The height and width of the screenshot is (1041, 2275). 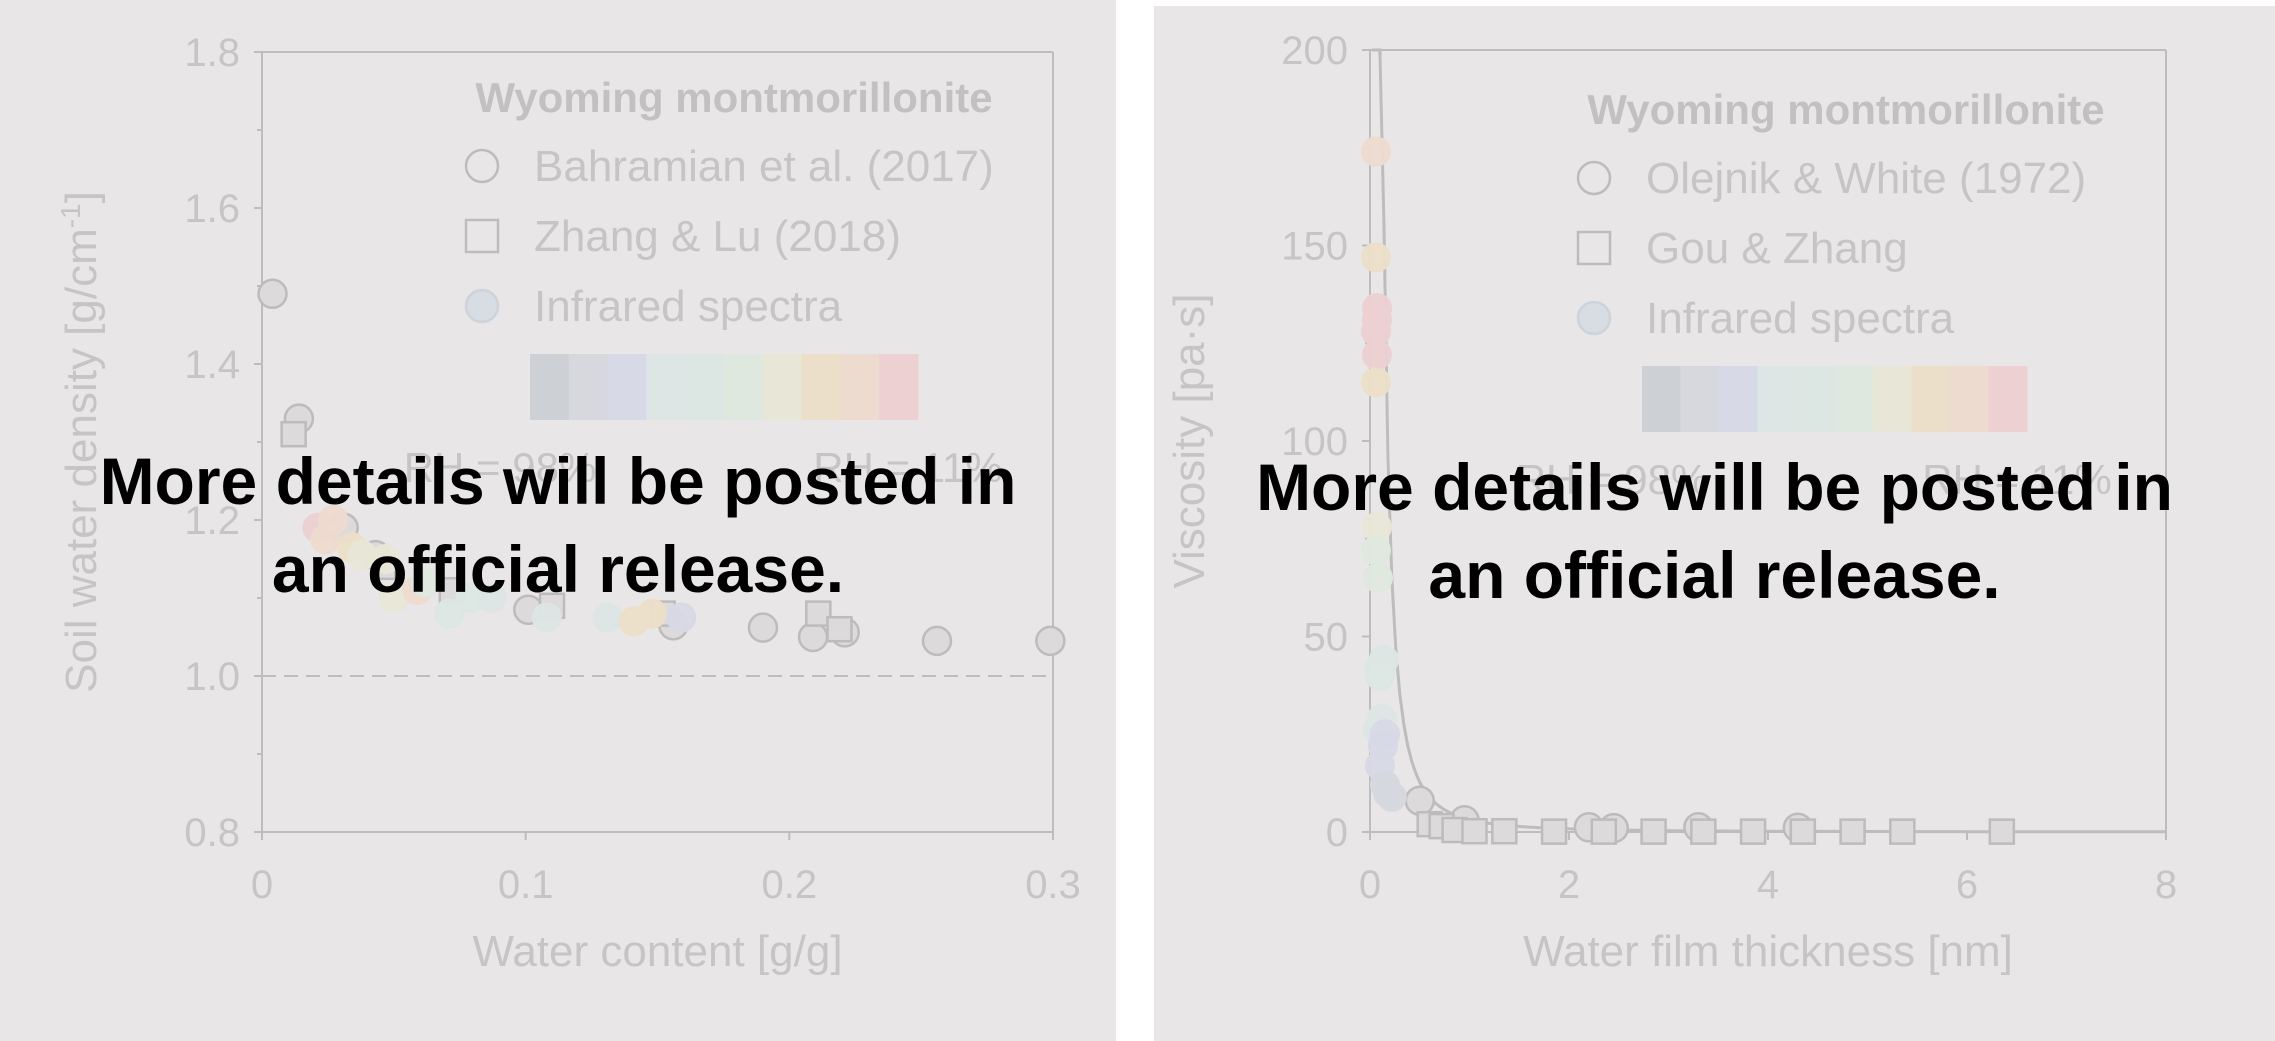 I want to click on y-axis-title: Viscosity [pa·s], so click(x=1189, y=440).